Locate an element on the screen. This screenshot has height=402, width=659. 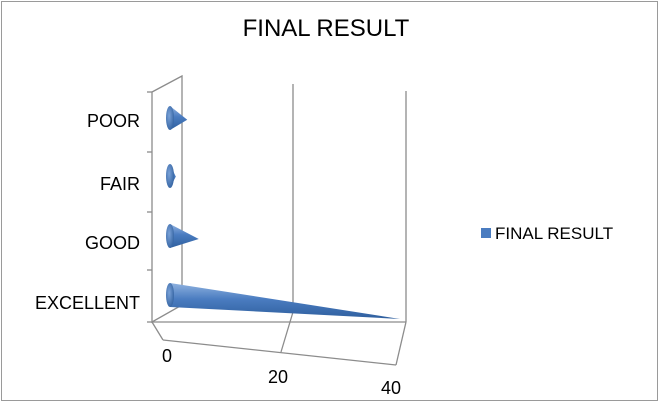
cone-base-good is located at coordinates (170, 236).